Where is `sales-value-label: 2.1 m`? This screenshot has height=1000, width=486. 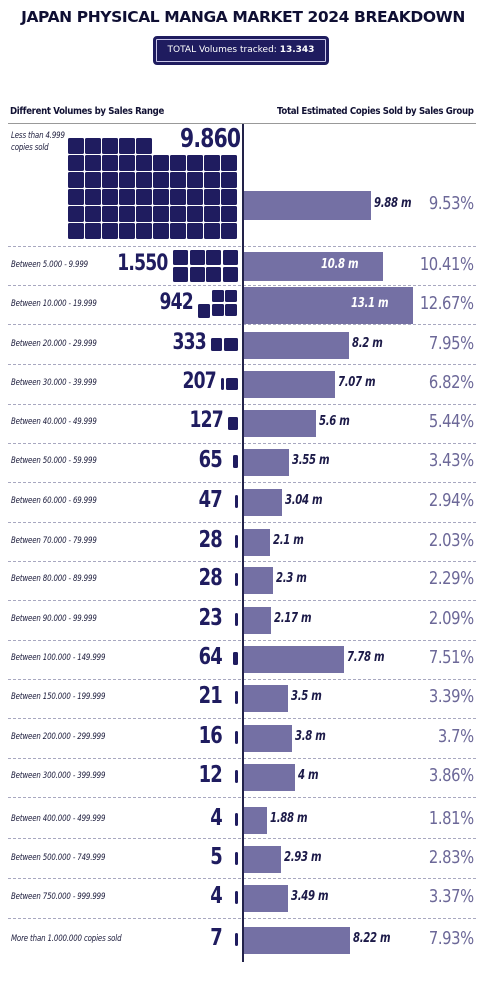 sales-value-label: 2.1 m is located at coordinates (288, 540).